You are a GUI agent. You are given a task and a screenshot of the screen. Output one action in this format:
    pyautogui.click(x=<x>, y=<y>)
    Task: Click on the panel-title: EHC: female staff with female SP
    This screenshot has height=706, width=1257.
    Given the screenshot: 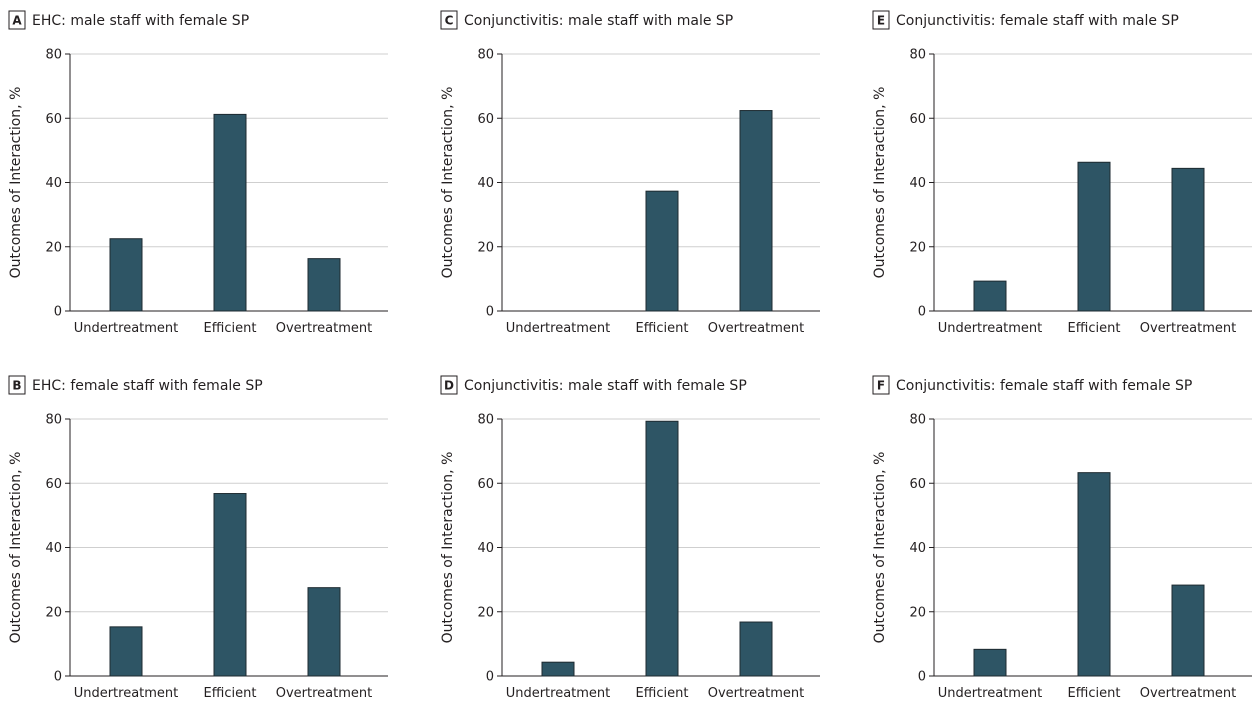 What is the action you would take?
    pyautogui.click(x=147, y=386)
    